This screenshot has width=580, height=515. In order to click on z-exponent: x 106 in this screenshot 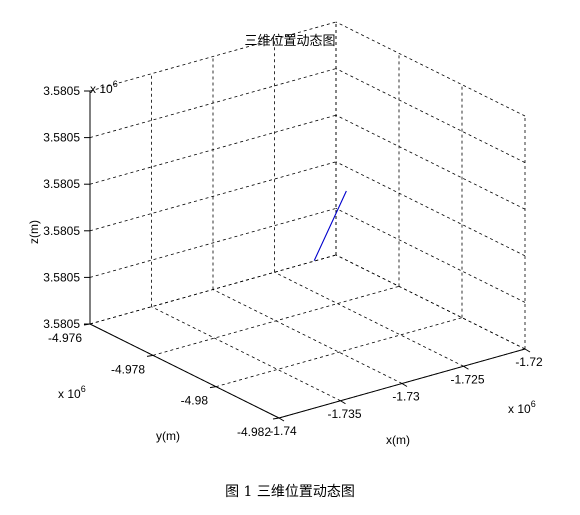, I will do `click(104, 87)`.